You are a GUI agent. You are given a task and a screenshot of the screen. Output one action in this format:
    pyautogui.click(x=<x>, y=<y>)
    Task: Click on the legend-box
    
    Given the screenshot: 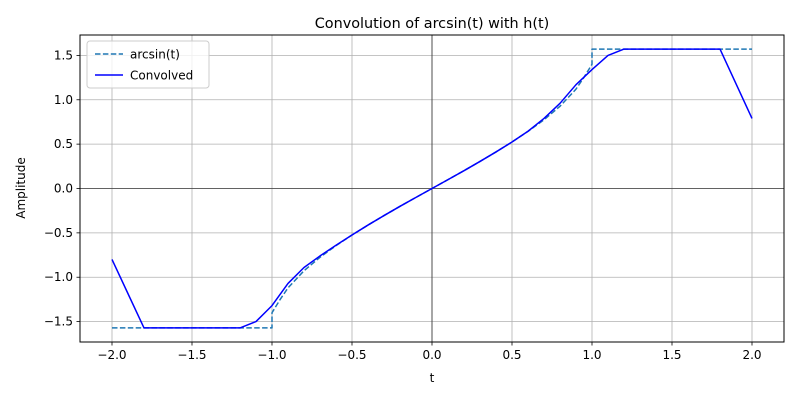 What is the action you would take?
    pyautogui.click(x=148, y=64)
    